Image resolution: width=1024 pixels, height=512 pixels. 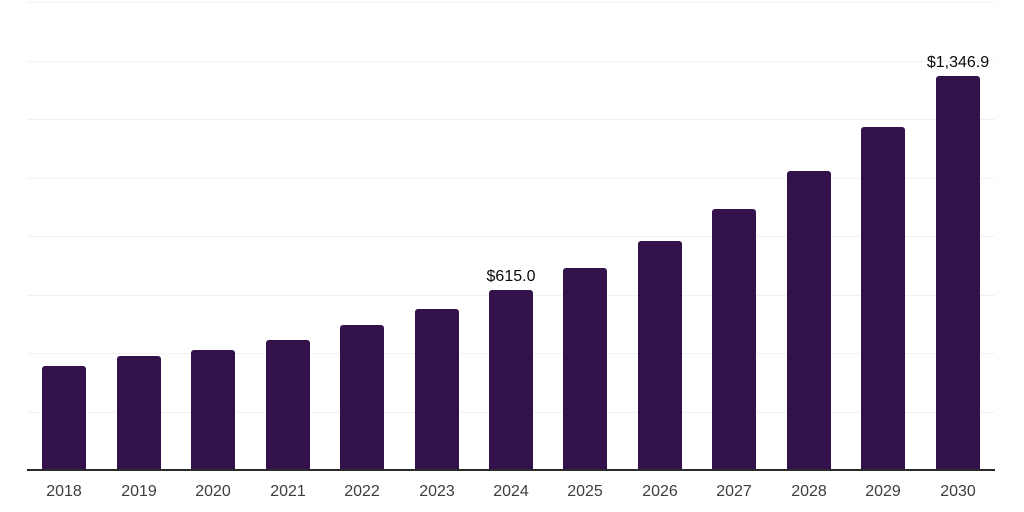 What do you see at coordinates (511, 380) in the screenshot?
I see `bar-2024` at bounding box center [511, 380].